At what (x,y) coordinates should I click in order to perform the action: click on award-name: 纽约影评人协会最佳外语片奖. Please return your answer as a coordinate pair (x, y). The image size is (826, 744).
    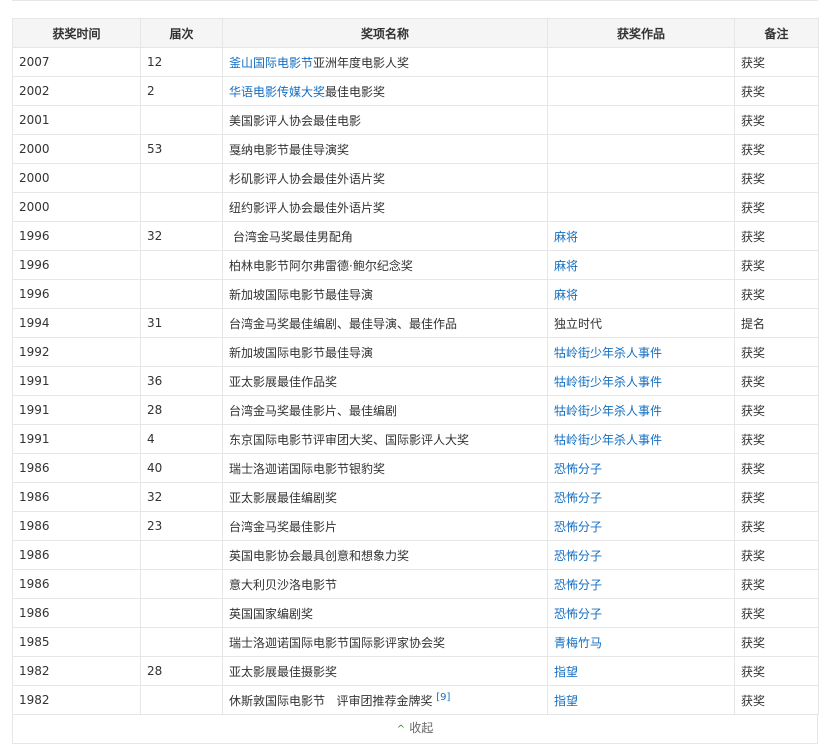
    Looking at the image, I should click on (307, 207).